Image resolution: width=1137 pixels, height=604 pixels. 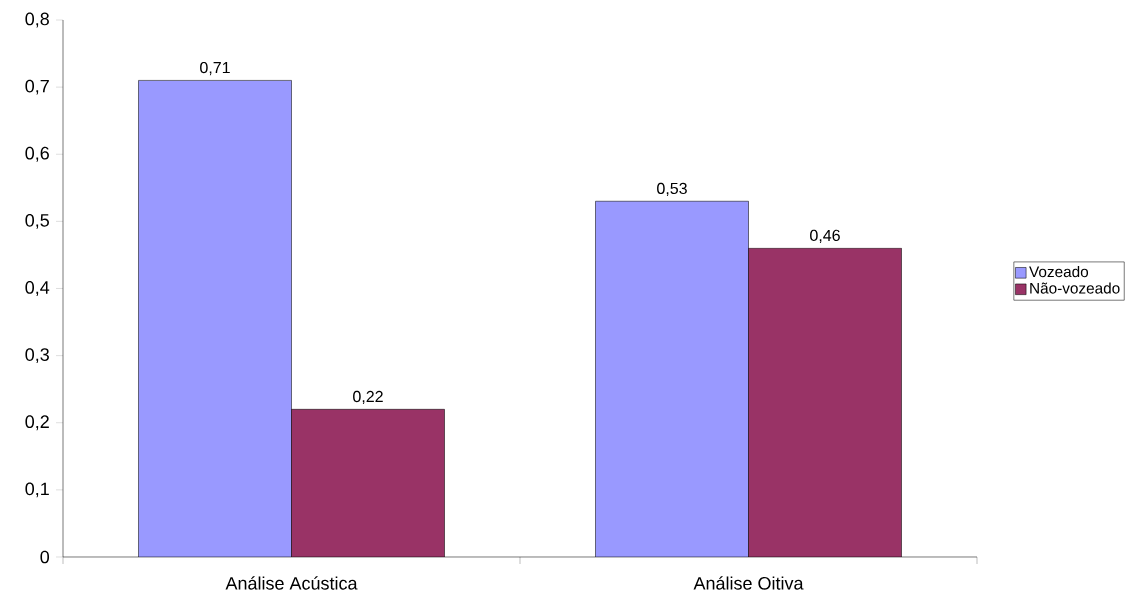 What do you see at coordinates (45, 557) in the screenshot?
I see `y-tick-label: 0` at bounding box center [45, 557].